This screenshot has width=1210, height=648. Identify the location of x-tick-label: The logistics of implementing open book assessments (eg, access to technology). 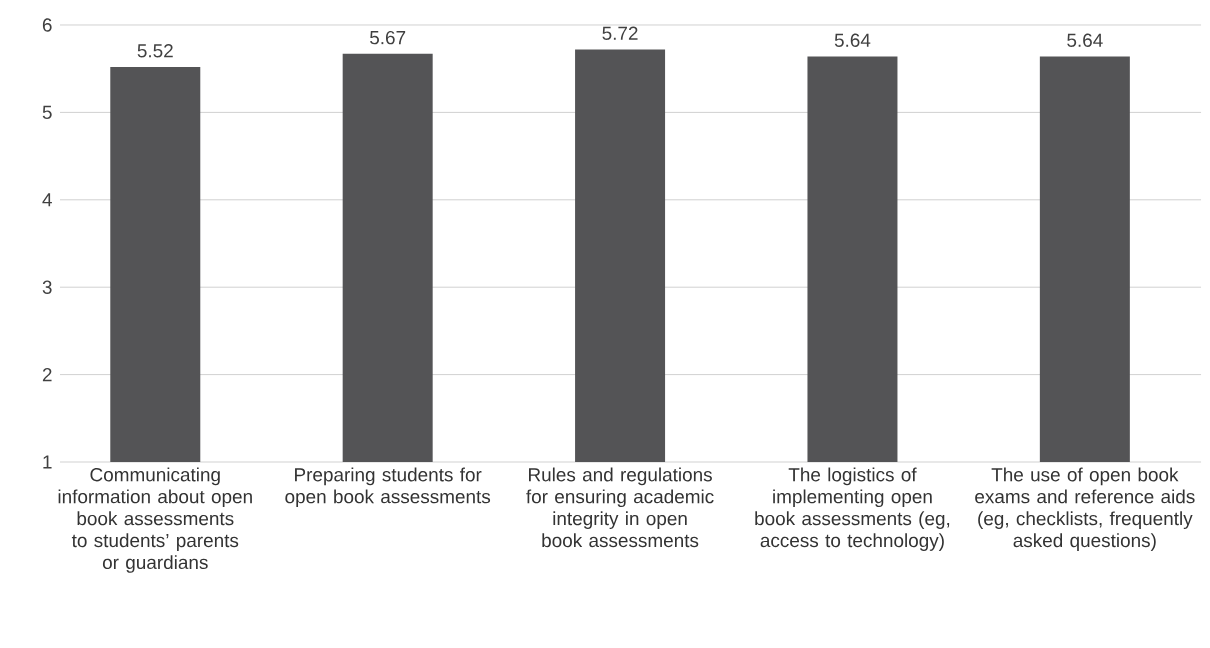
(852, 509).